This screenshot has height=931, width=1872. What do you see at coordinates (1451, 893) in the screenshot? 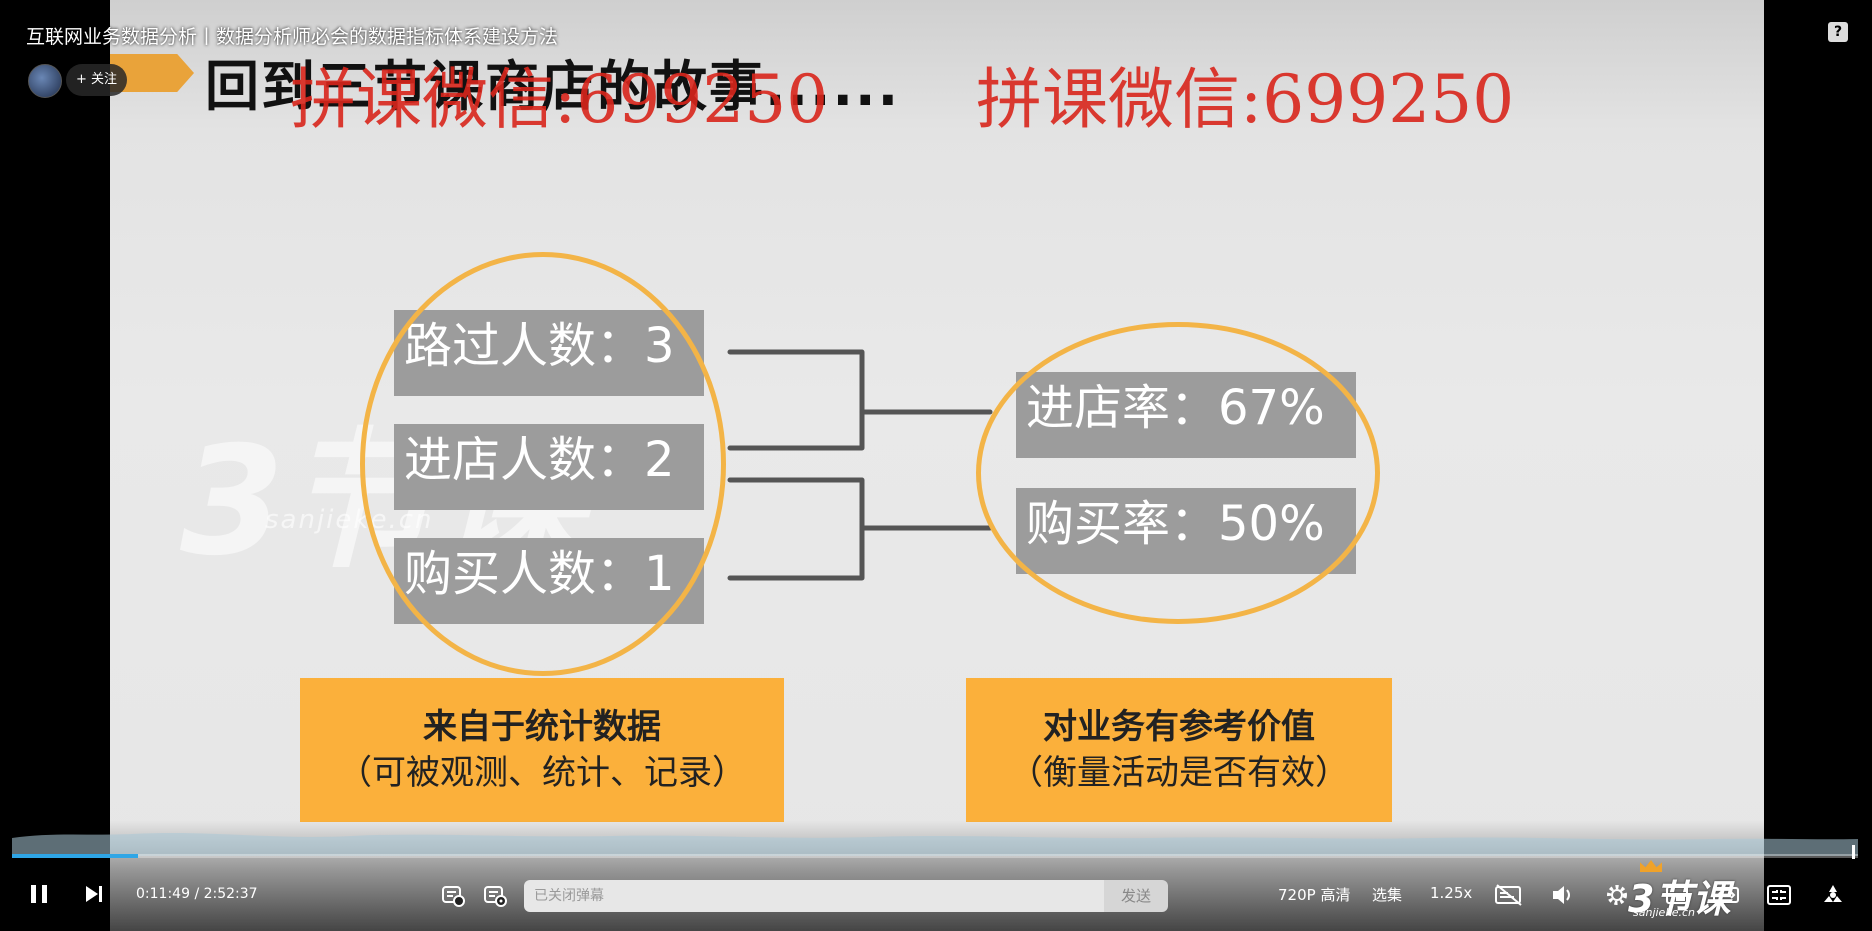
I see `speed-button: 1.25x` at bounding box center [1451, 893].